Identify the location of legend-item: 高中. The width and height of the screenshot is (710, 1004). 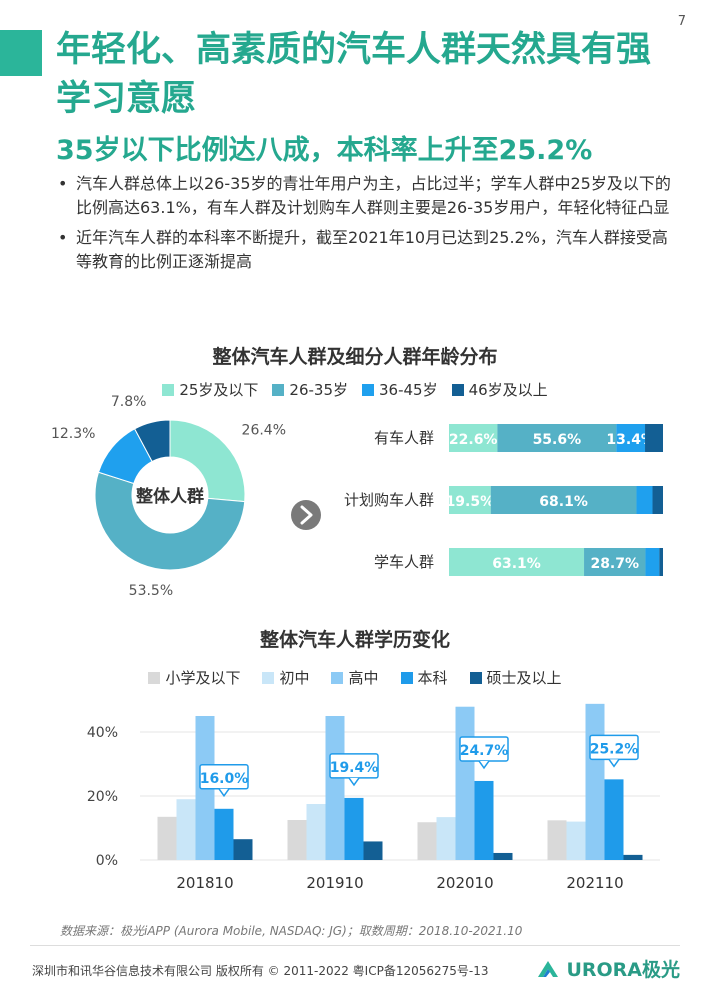
(355, 677).